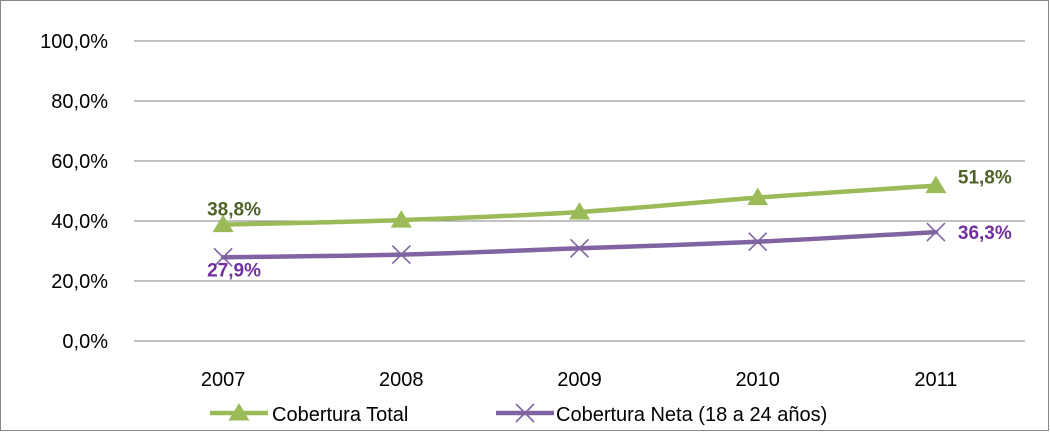 The height and width of the screenshot is (437, 1050). I want to click on y-tick-label: 60,0%, so click(79, 162).